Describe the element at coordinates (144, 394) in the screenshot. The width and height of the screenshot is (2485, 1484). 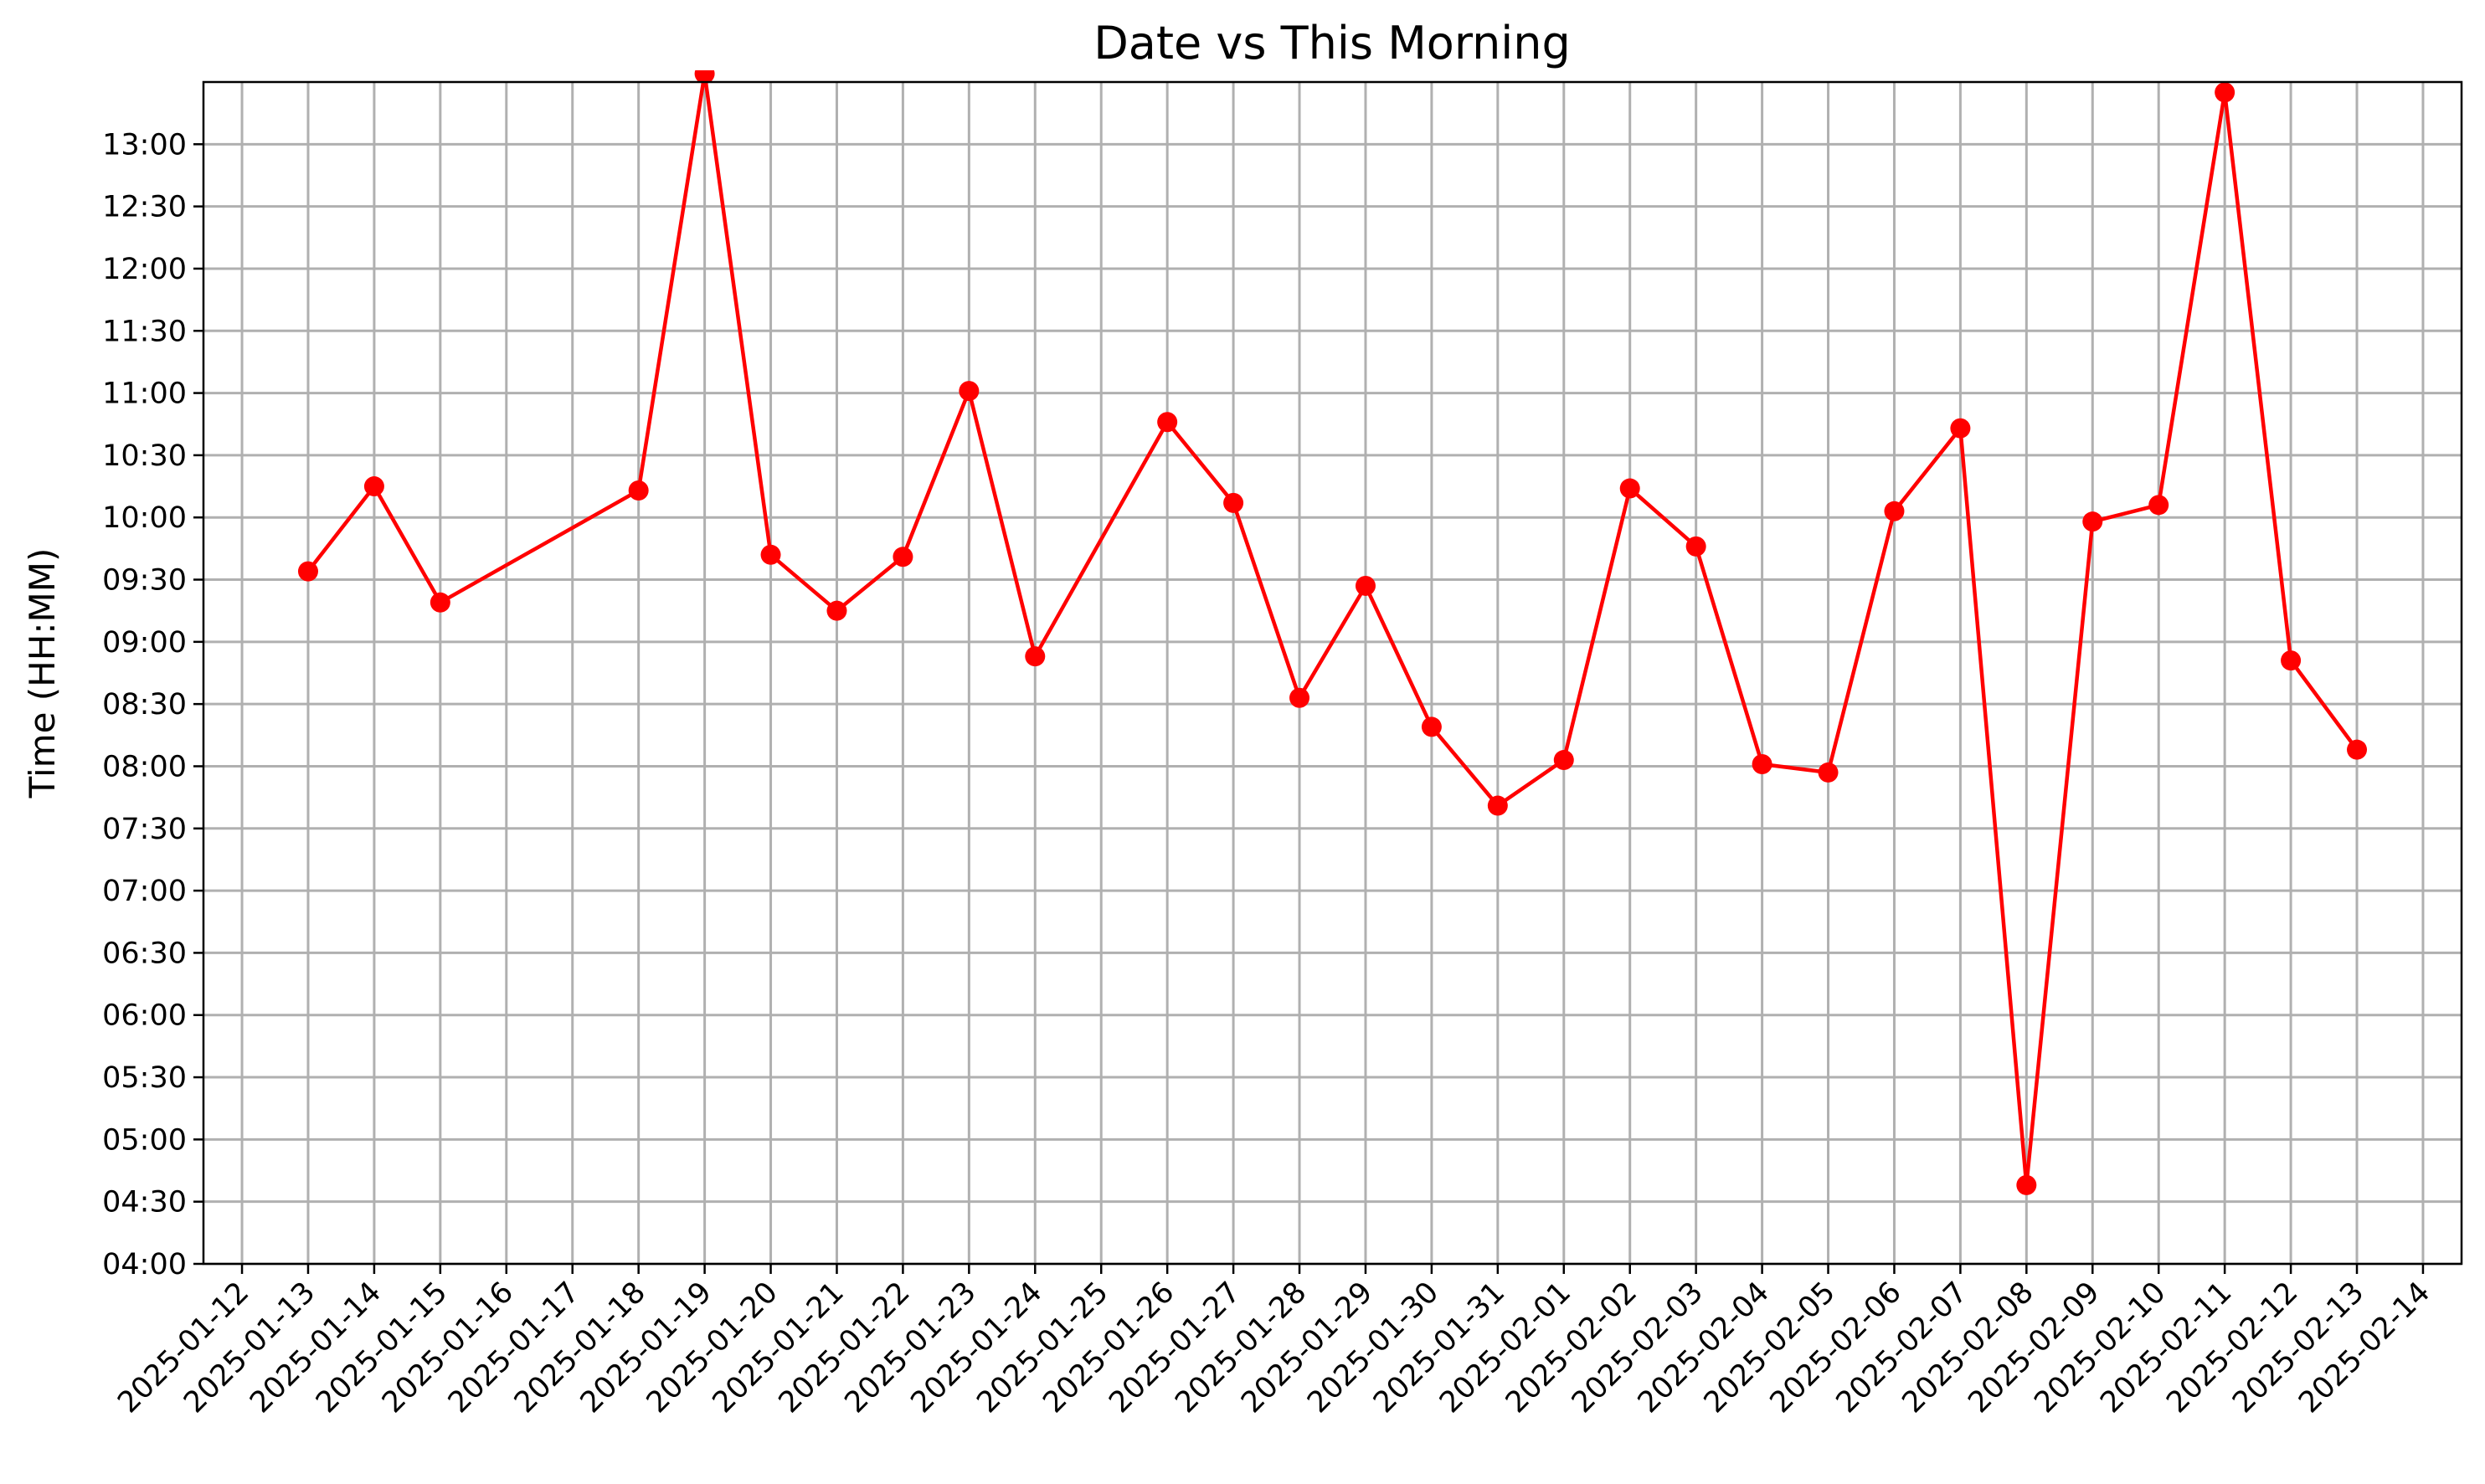
I see `y-tick-label: 11:00` at that location.